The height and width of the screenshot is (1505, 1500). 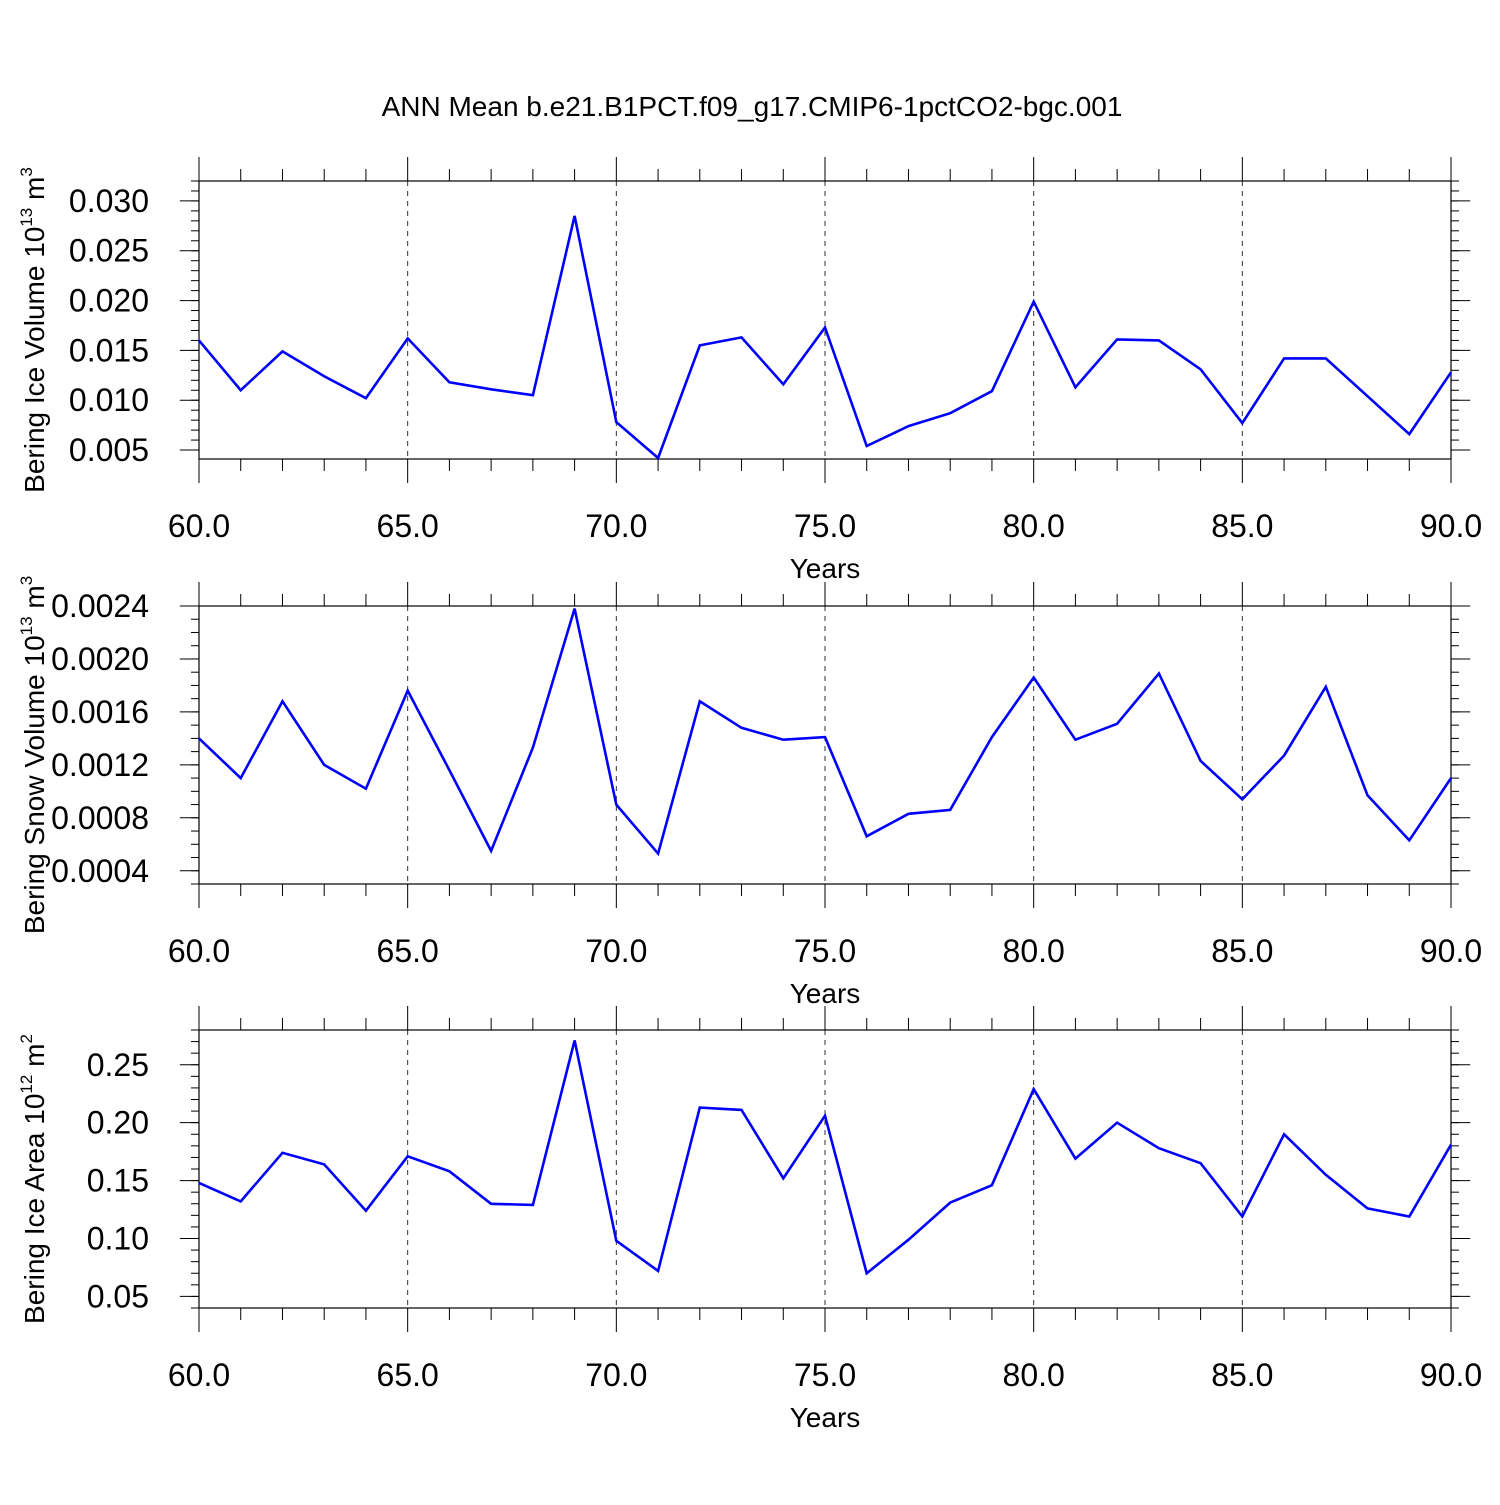 I want to click on y-tick-label: 0.10, so click(x=118, y=1239).